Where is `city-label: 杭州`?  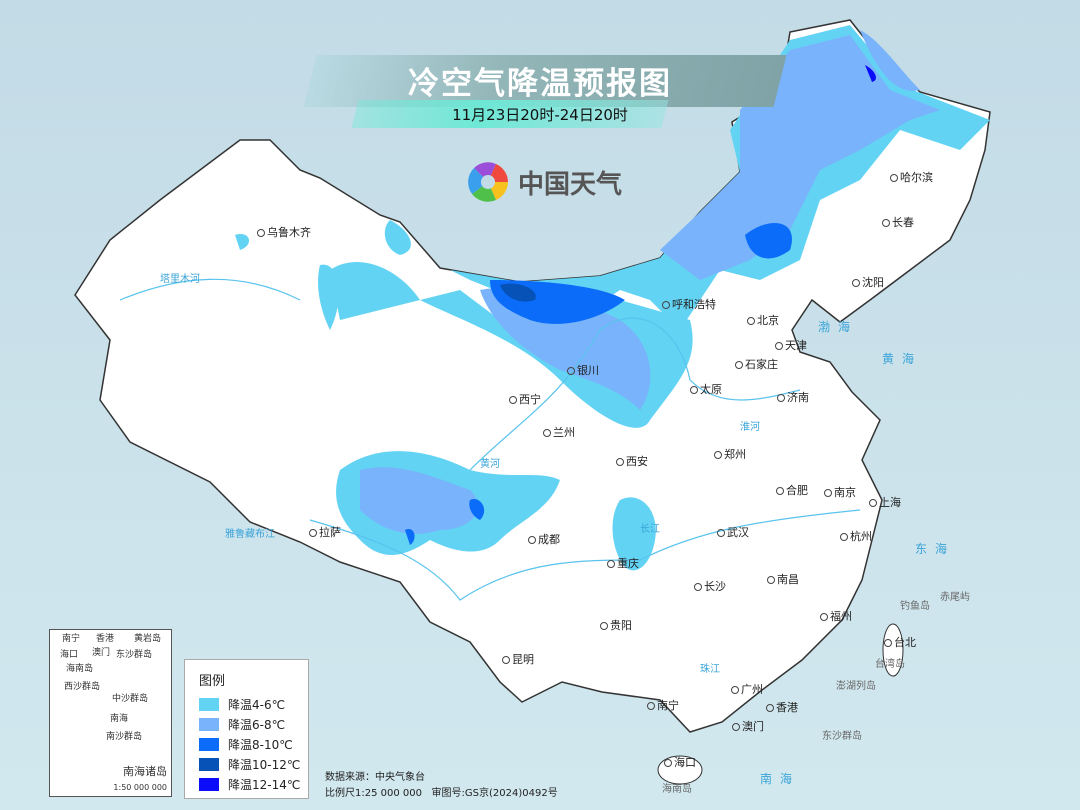 city-label: 杭州 is located at coordinates (855, 536).